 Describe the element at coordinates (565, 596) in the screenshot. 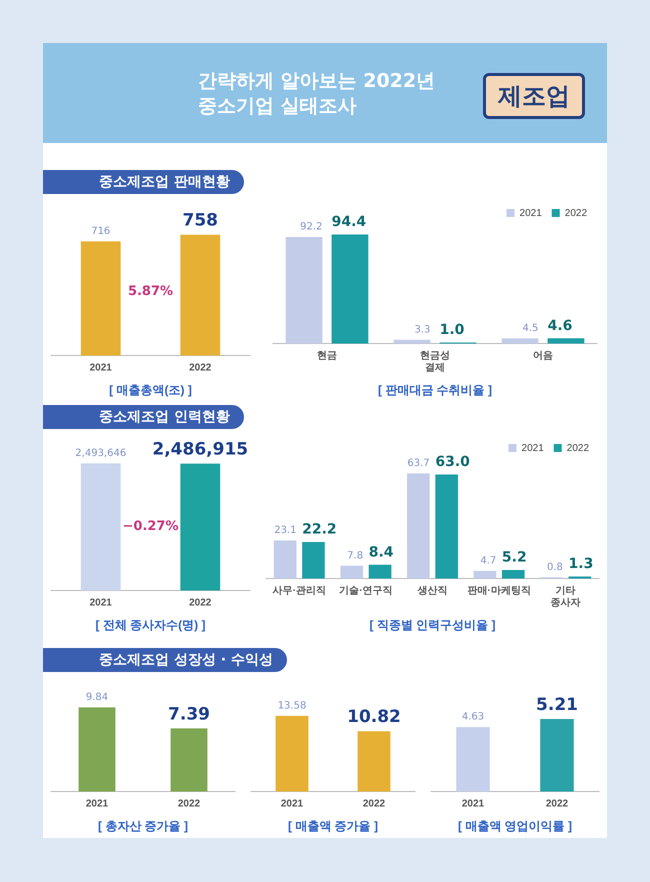

I see `x-tick-label: 기타 종사자` at that location.